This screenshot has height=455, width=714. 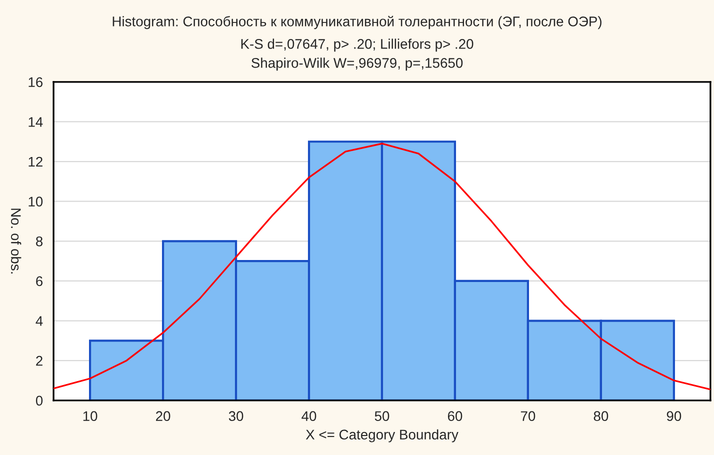 What do you see at coordinates (39, 401) in the screenshot?
I see `y-tick-label: 0` at bounding box center [39, 401].